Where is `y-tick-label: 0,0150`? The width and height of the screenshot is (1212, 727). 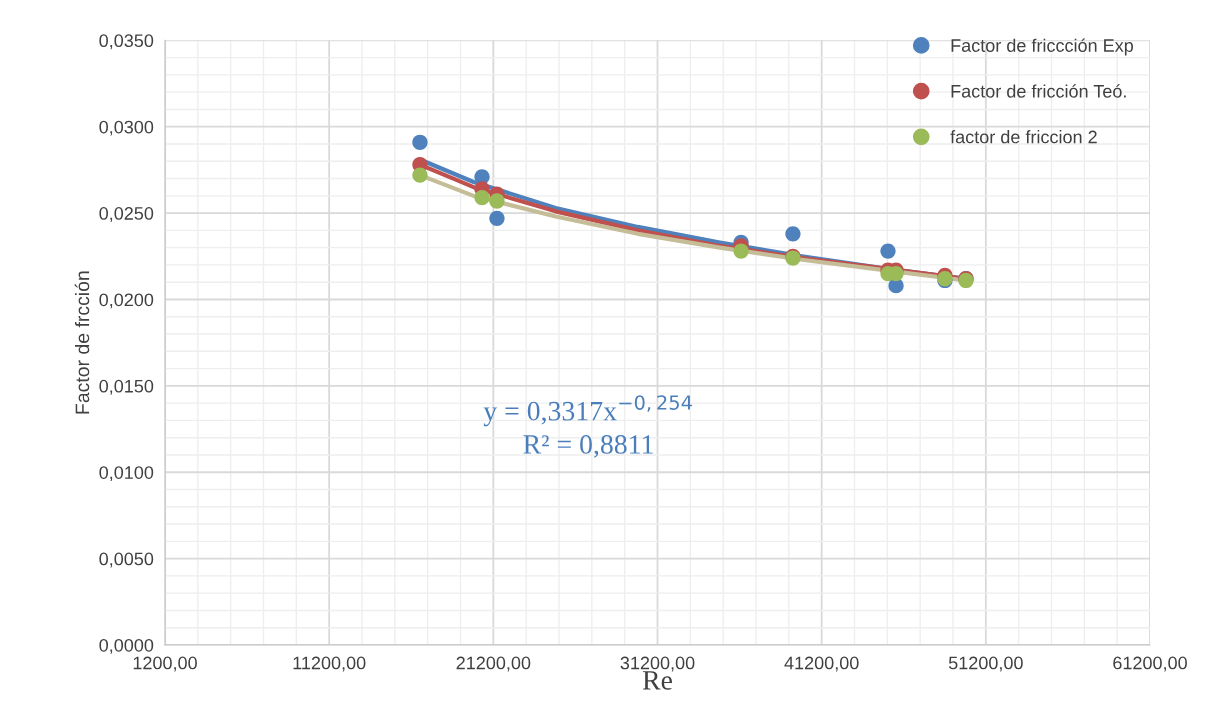
y-tick-label: 0,0150 is located at coordinates (126, 387).